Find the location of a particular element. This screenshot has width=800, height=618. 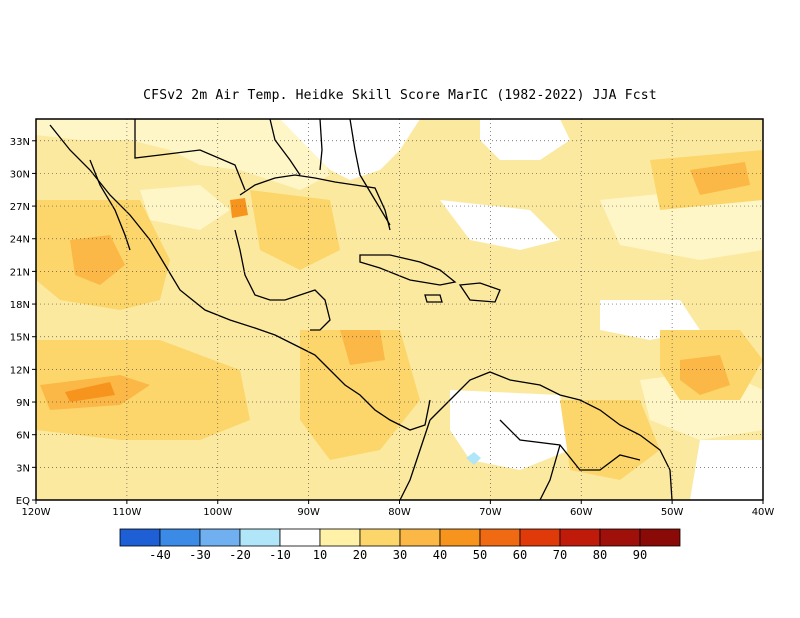

colorbar-label: 10 is located at coordinates (320, 555).